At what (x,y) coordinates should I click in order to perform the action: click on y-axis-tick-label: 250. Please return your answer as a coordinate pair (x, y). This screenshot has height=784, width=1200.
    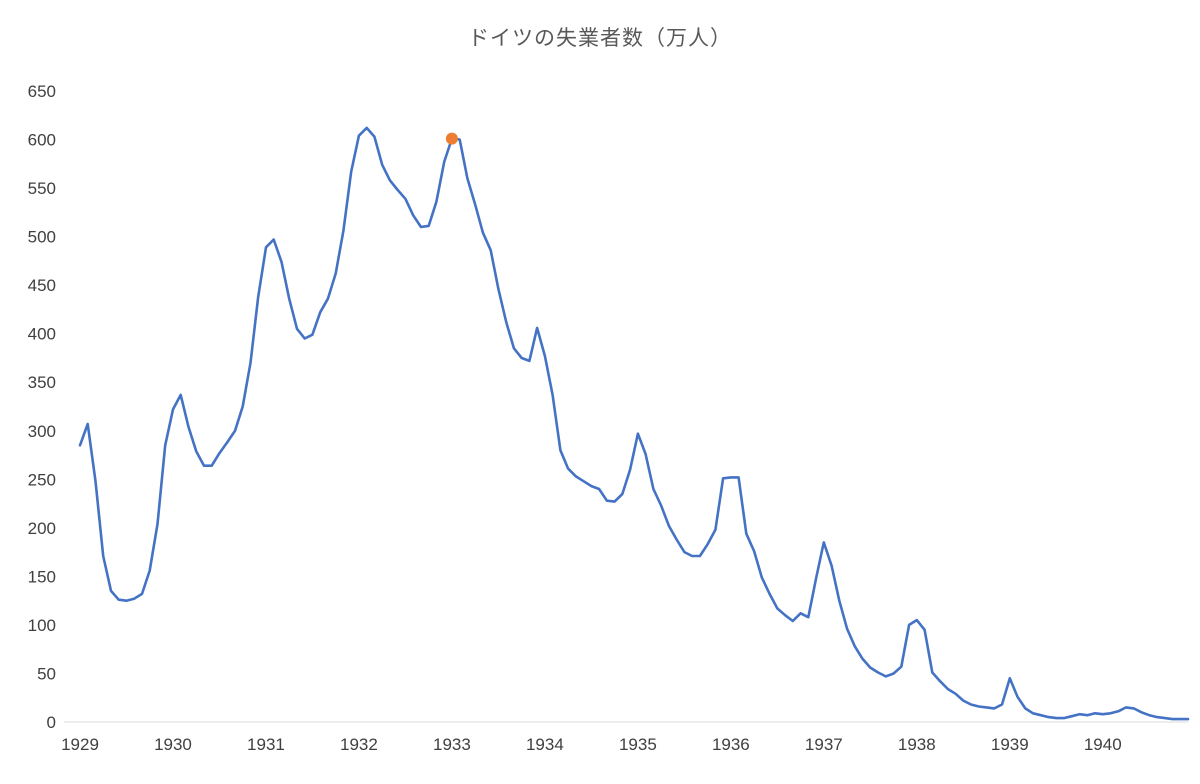
    Looking at the image, I should click on (42, 479).